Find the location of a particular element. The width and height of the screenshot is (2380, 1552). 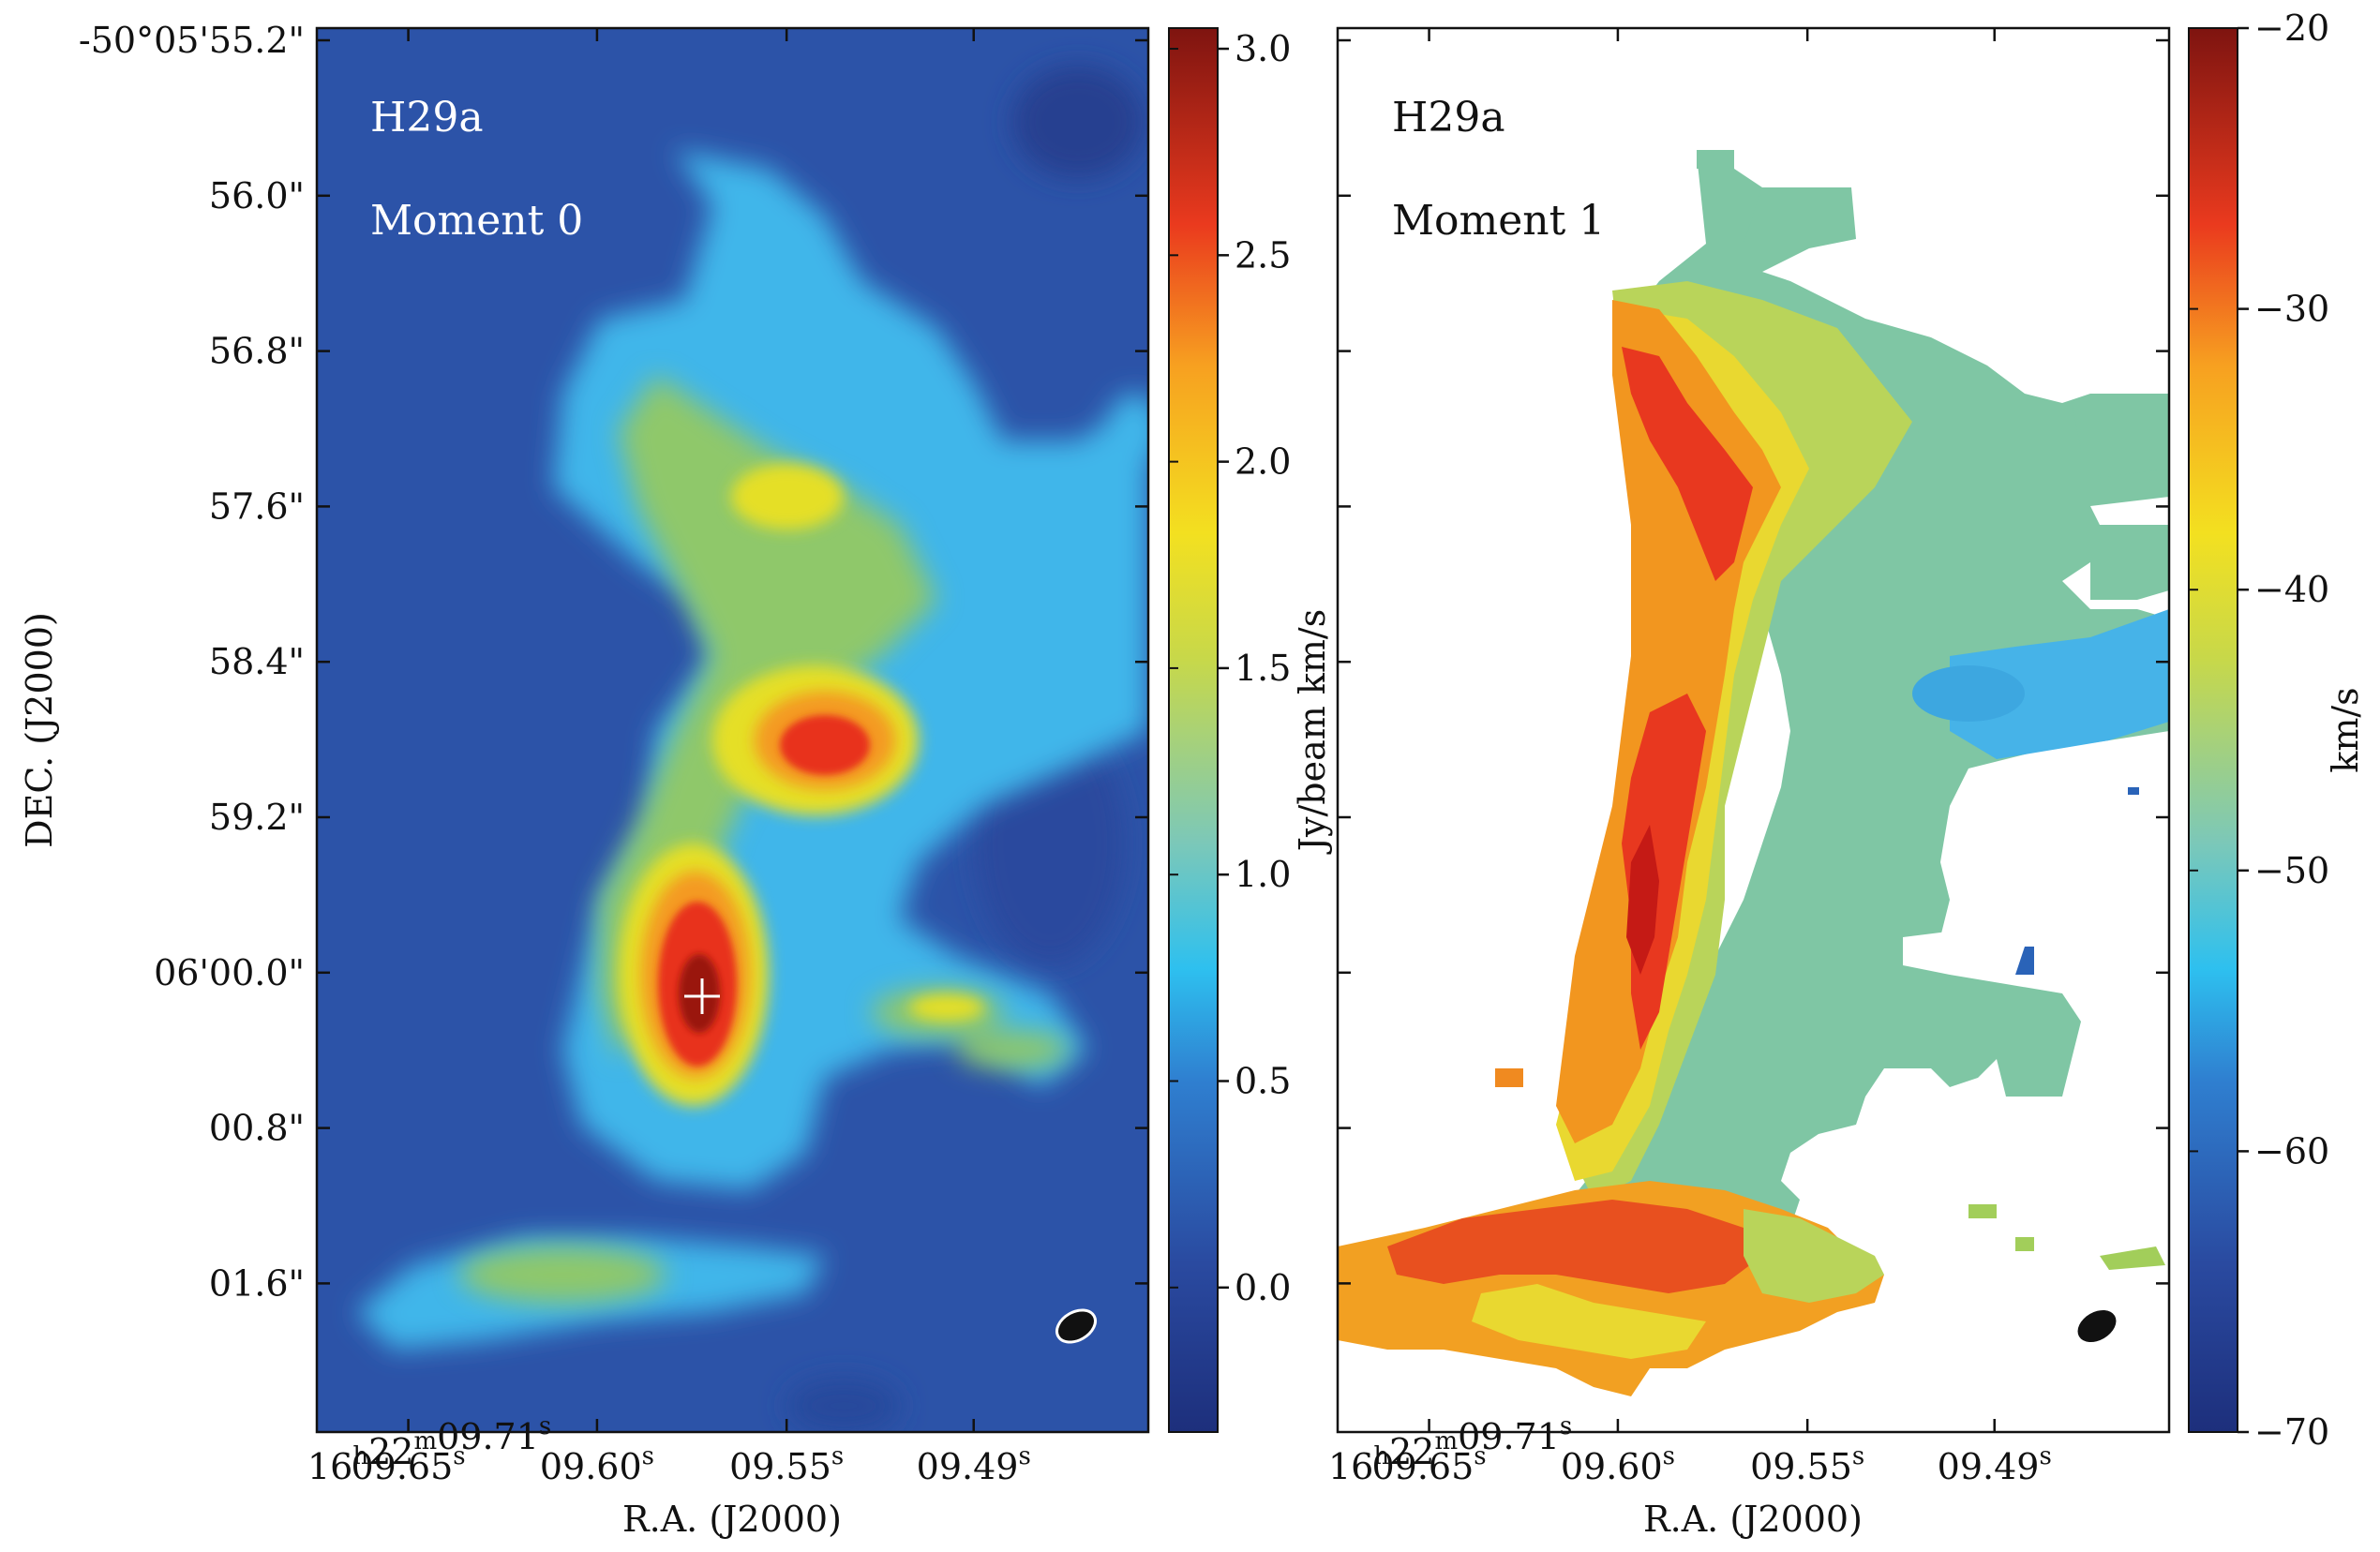

colorbar-tick-label: 3.0 is located at coordinates (1263, 48).